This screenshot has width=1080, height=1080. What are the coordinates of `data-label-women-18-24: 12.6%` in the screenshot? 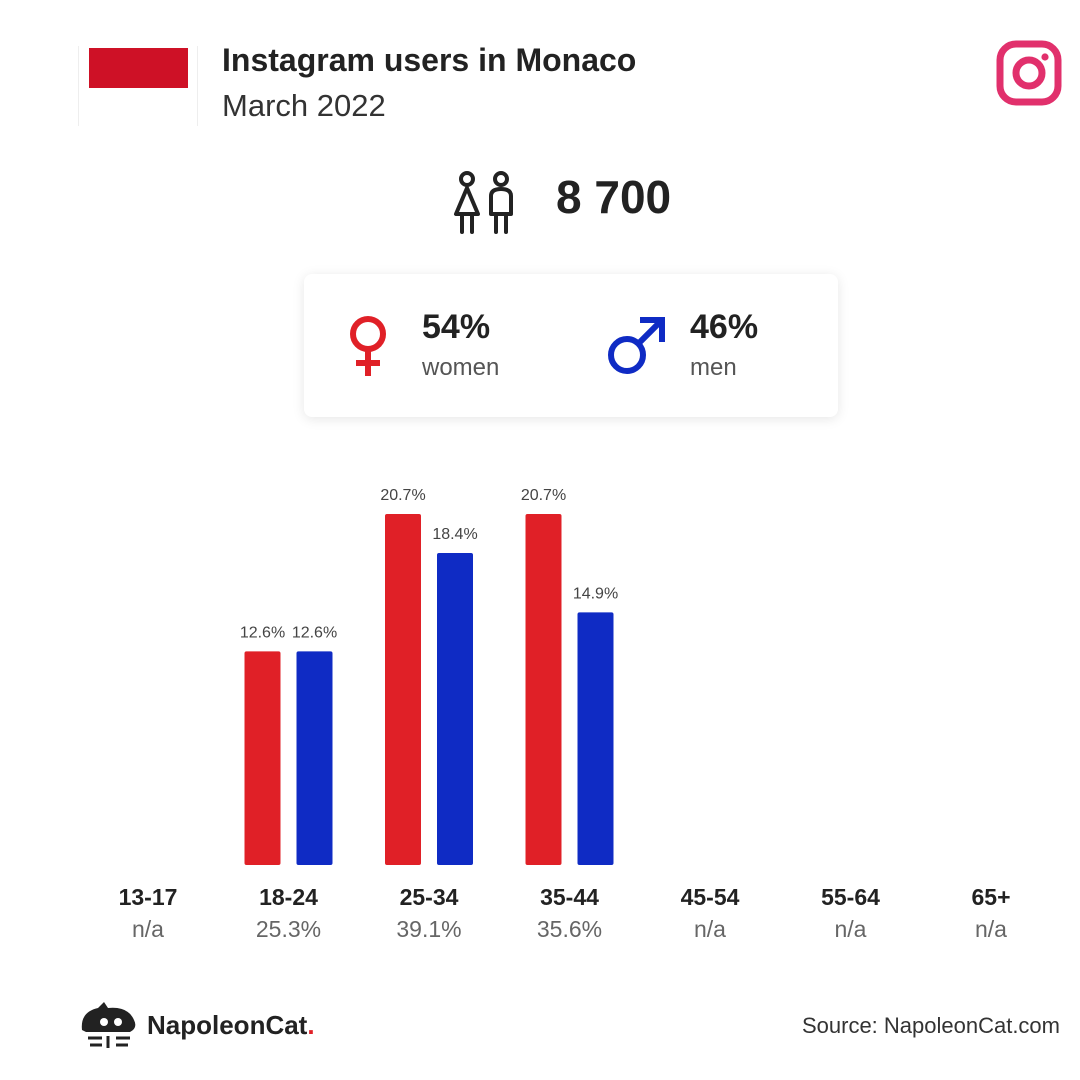 It's located at (262, 632).